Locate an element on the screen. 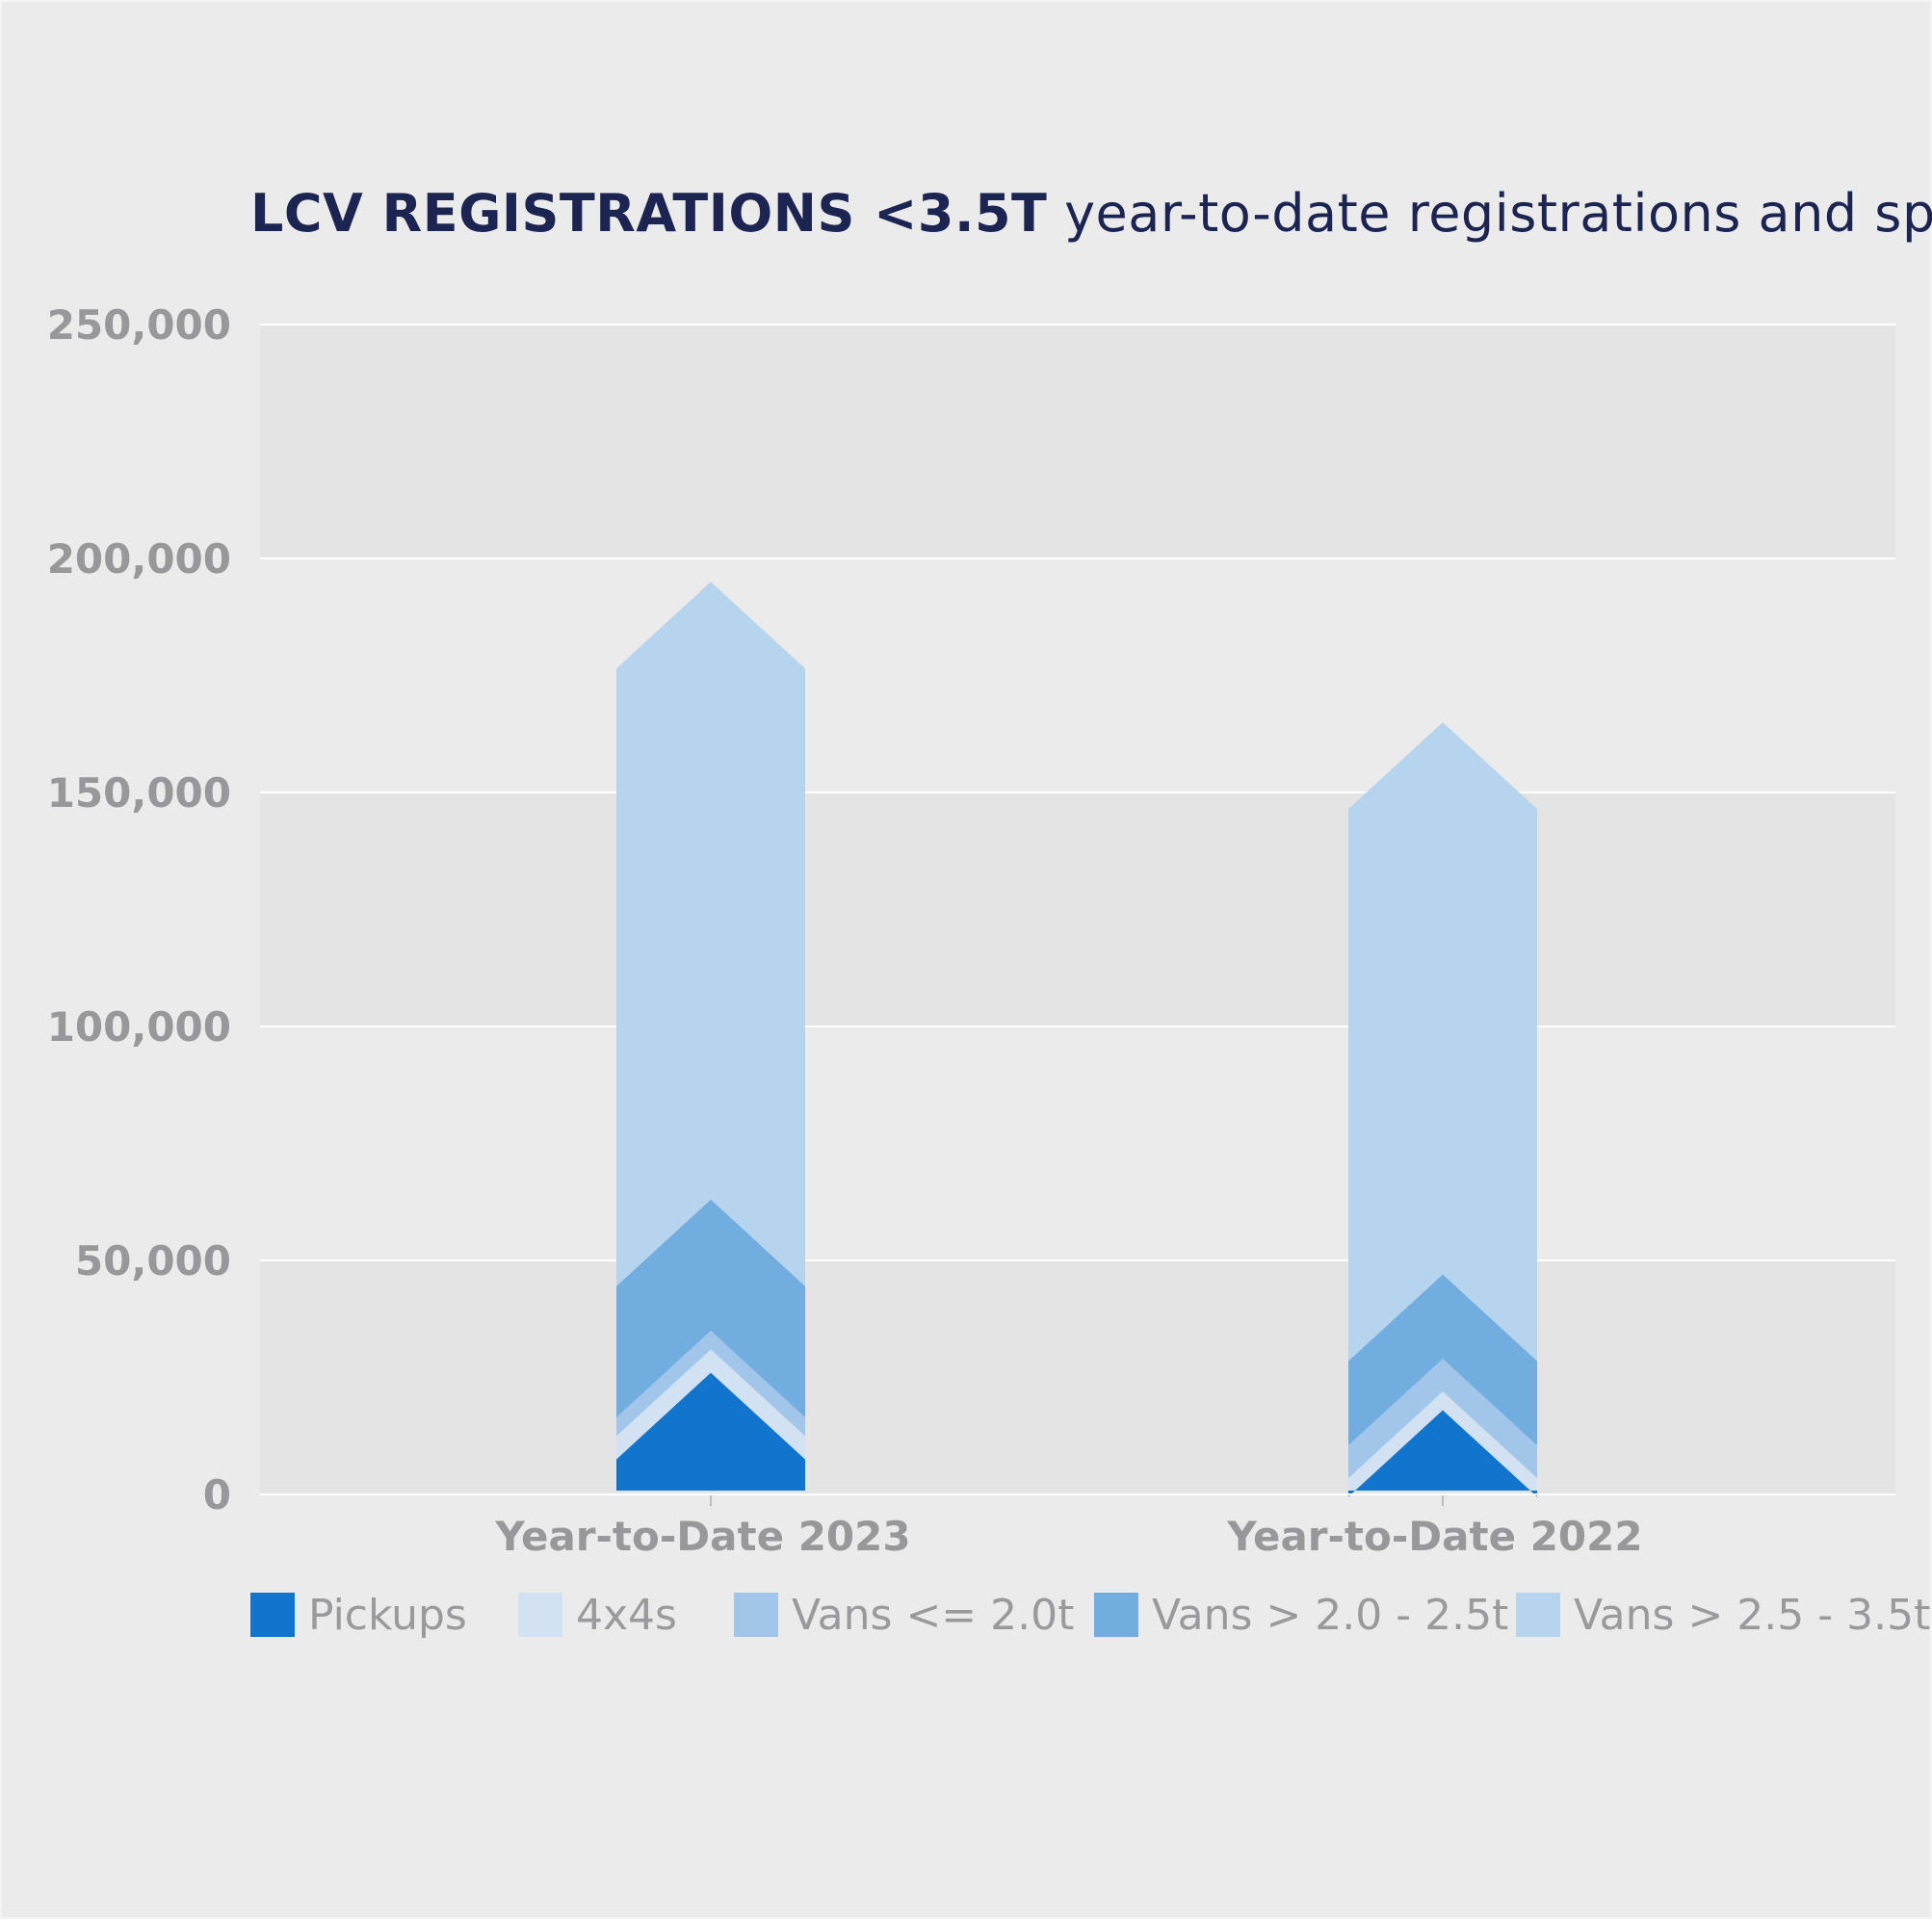 The height and width of the screenshot is (1921, 1932). x-tick-label: Year-to-Date 2022 is located at coordinates (1434, 1536).